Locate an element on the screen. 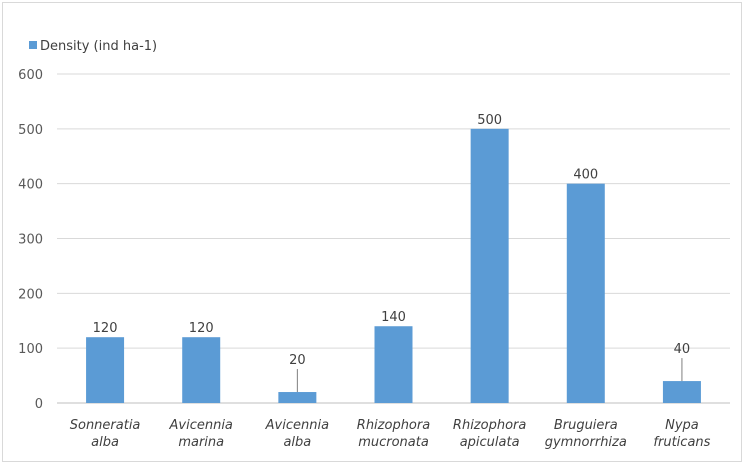  data-label: 140 is located at coordinates (393, 317).